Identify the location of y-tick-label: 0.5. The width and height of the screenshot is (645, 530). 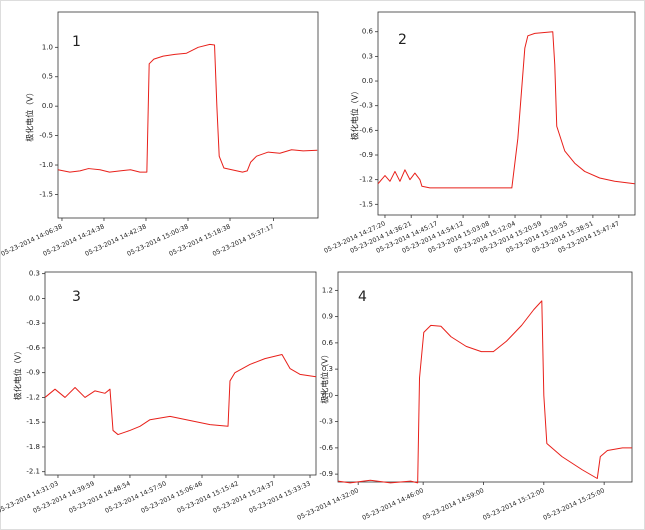
(47, 77).